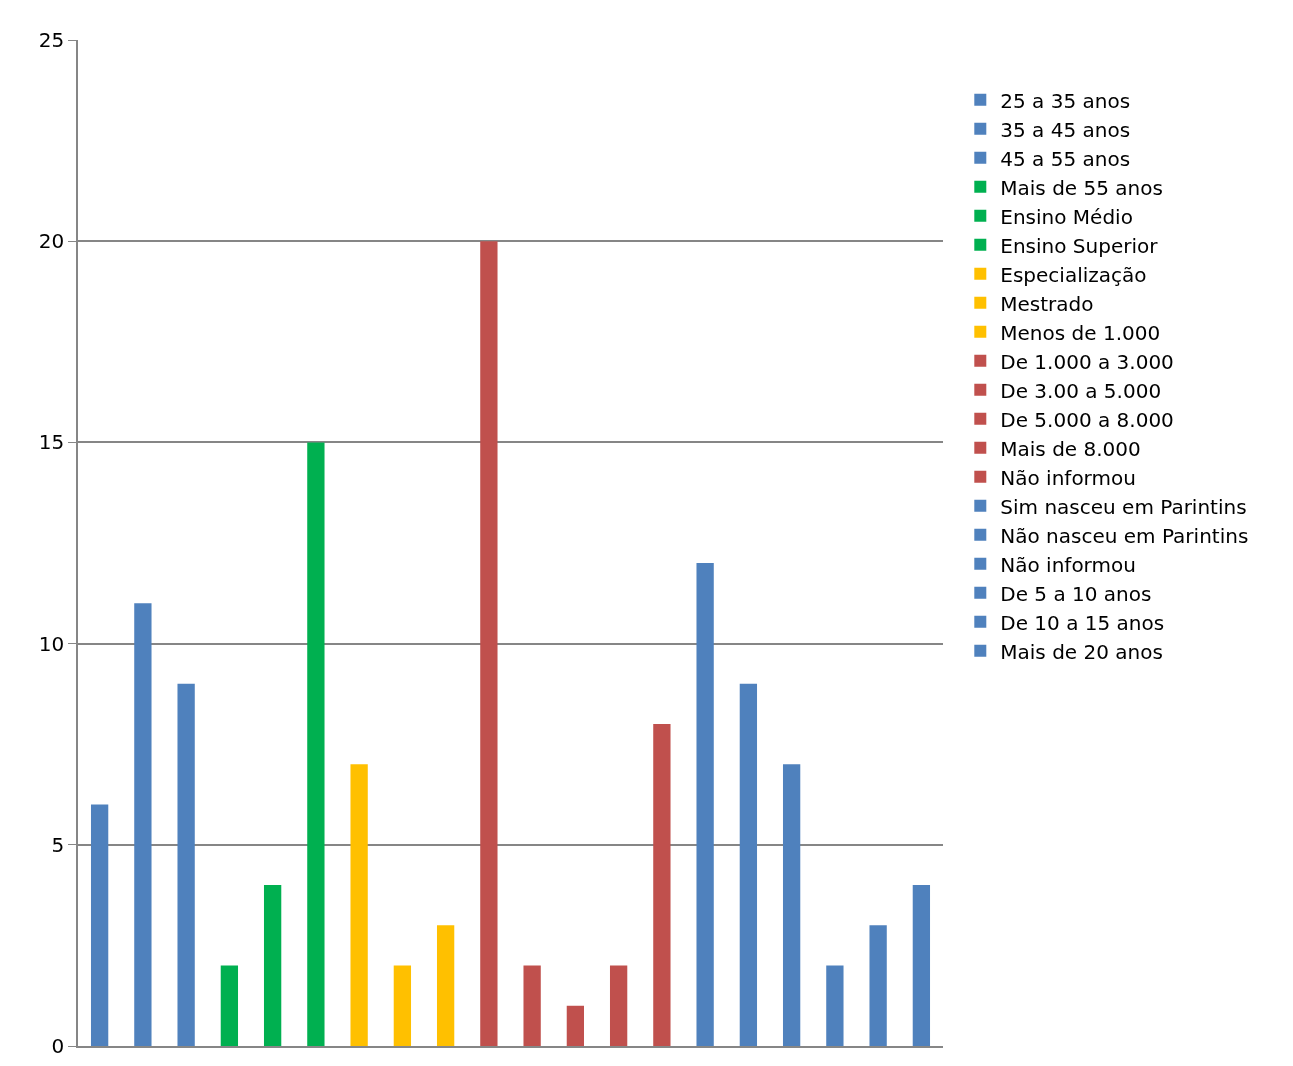 The width and height of the screenshot is (1293, 1066). I want to click on legend-label: Ensino Médio, so click(1066, 216).